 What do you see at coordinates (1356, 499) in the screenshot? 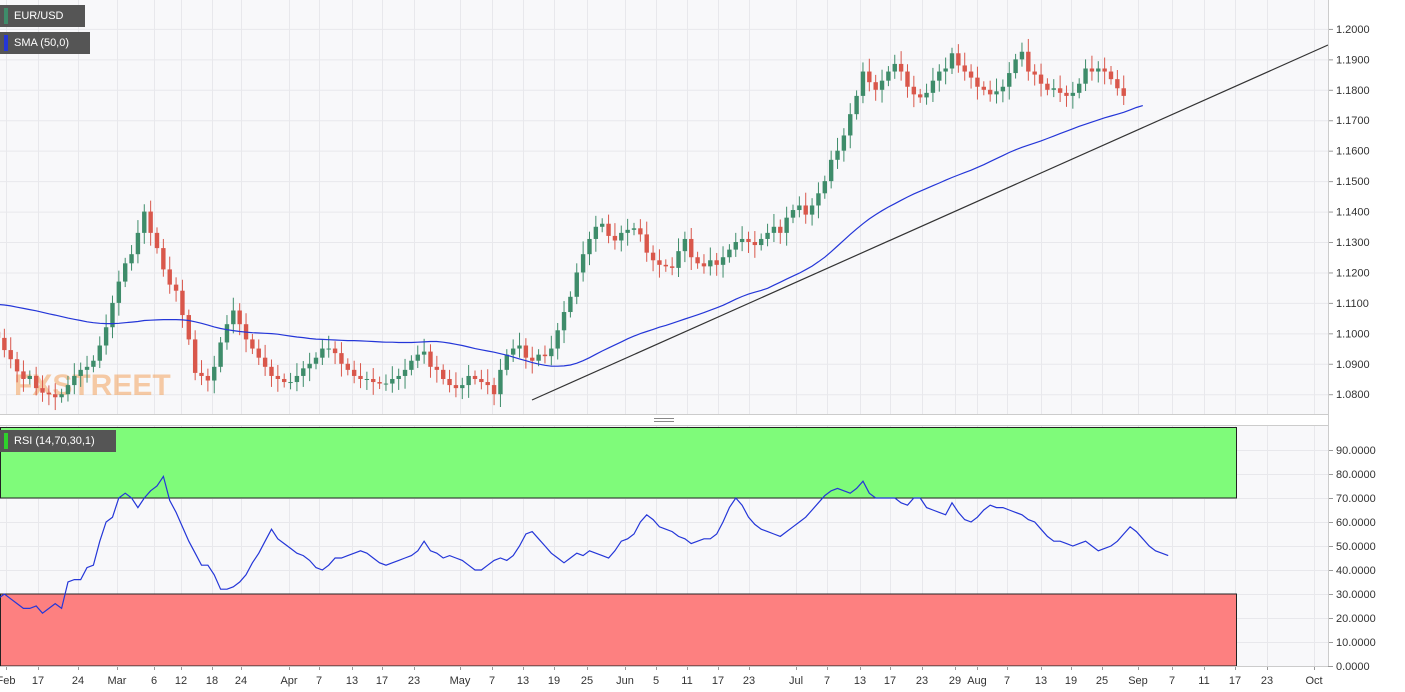
I see `rsi-y-tick-label: 70.0000` at bounding box center [1356, 499].